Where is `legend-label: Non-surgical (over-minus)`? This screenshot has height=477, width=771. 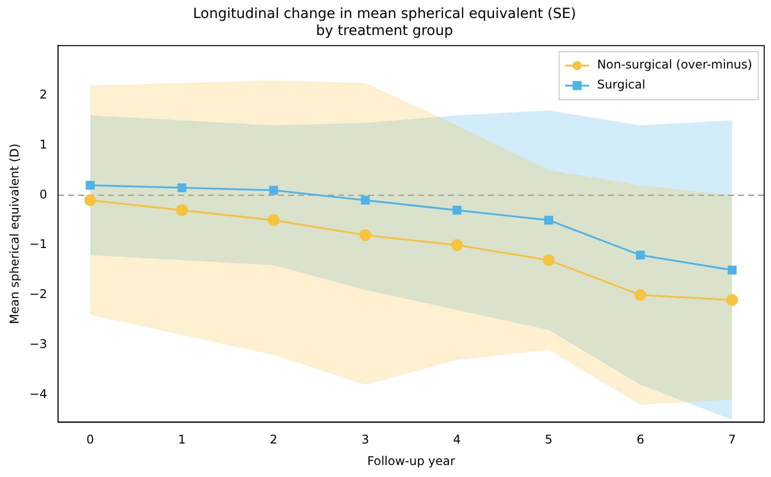
legend-label: Non-surgical (over-minus) is located at coordinates (674, 65).